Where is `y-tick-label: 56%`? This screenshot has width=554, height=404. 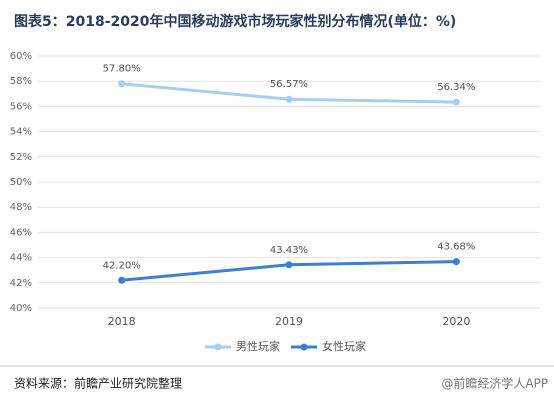
y-tick-label: 56% is located at coordinates (21, 106).